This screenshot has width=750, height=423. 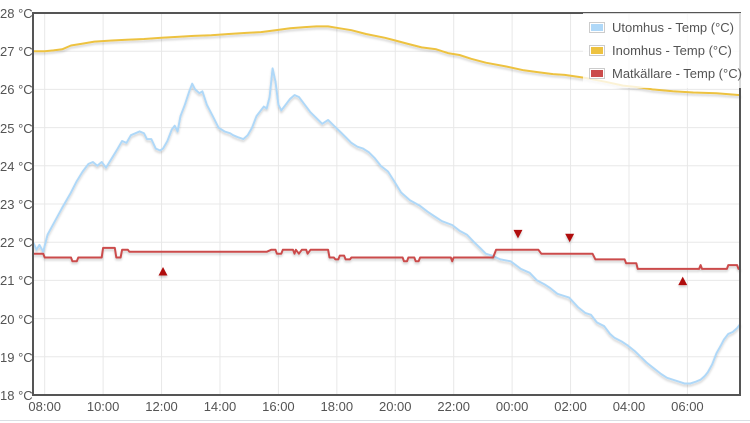 I want to click on utomhus-color-icon, so click(x=597, y=27).